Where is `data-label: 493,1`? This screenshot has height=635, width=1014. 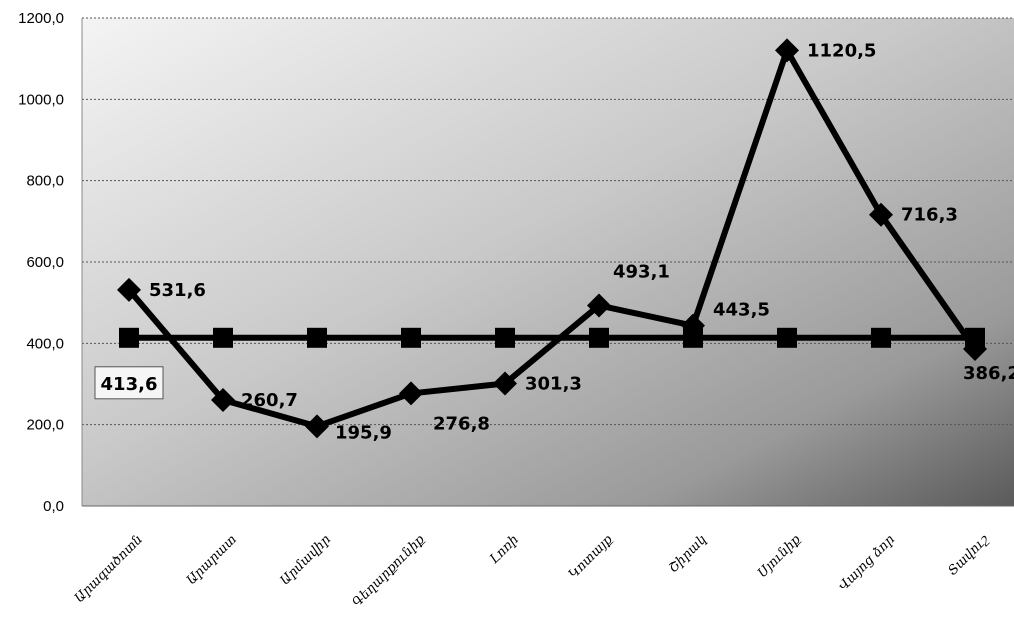 data-label: 493,1 is located at coordinates (641, 271).